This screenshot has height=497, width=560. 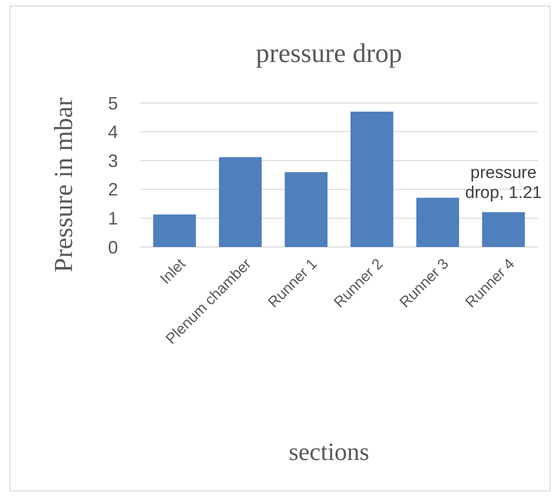 I want to click on y-tick-label: 3, so click(x=113, y=160).